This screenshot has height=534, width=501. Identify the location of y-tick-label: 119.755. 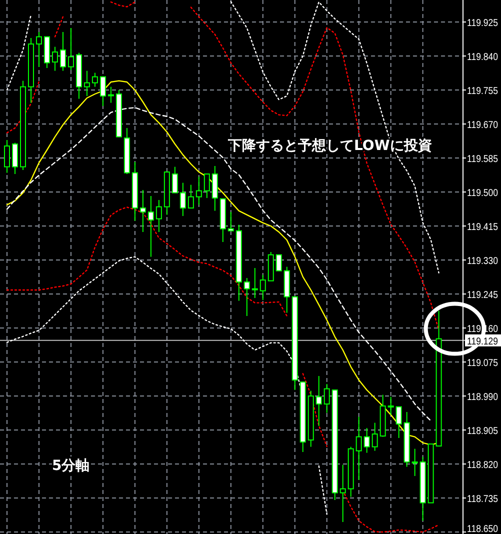
(484, 91).